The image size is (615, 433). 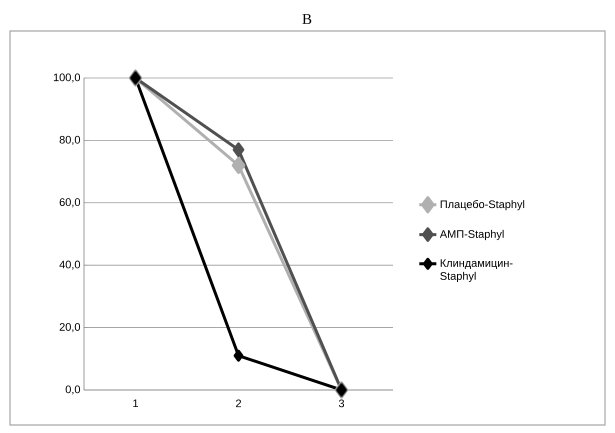 What do you see at coordinates (69, 265) in the screenshot?
I see `y-tick-label: 40,0` at bounding box center [69, 265].